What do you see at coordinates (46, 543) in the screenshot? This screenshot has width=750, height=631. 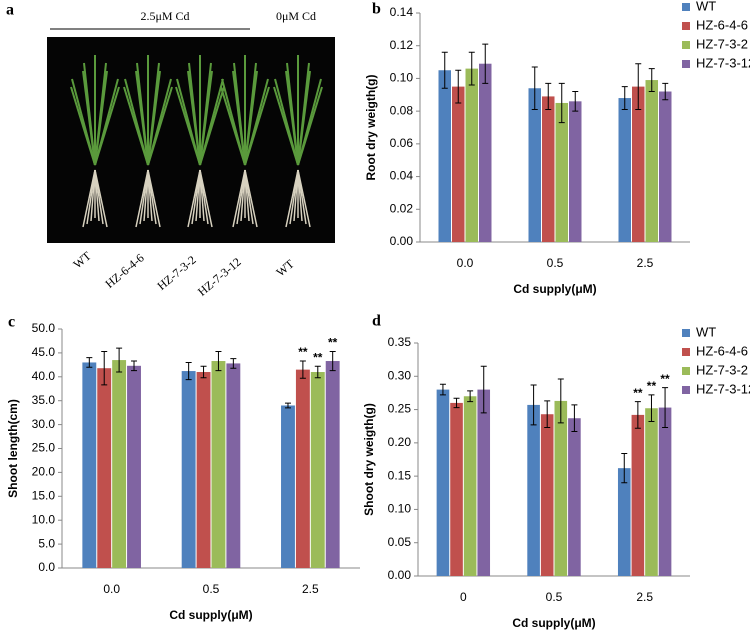 I see `y-tick-label: 5.0` at bounding box center [46, 543].